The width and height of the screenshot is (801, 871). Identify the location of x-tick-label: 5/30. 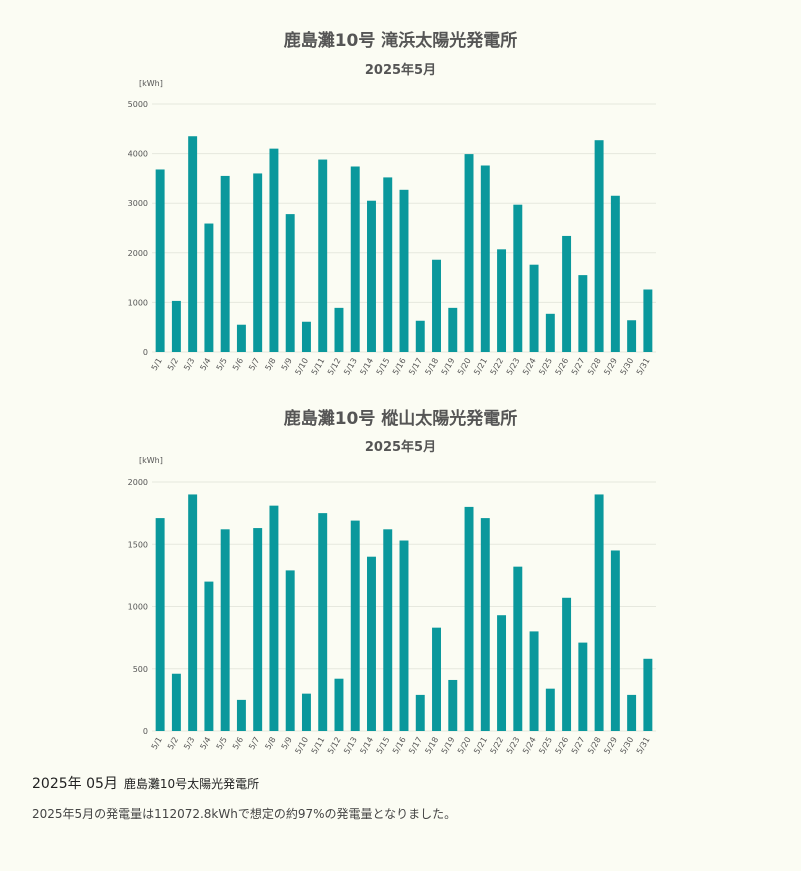
(627, 746).